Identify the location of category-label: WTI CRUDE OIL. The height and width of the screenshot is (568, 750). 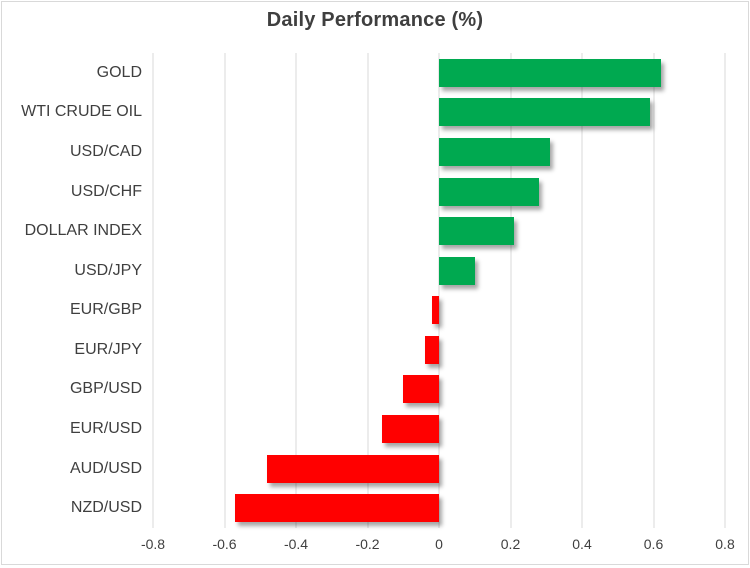
(81, 112).